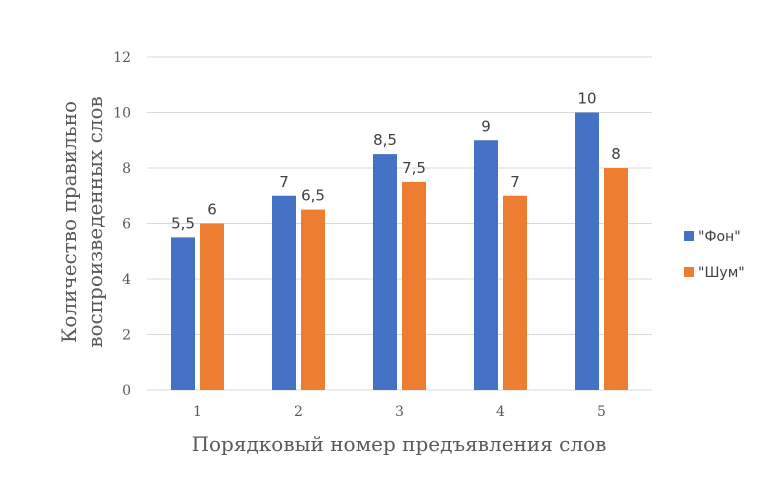 The width and height of the screenshot is (782, 497). I want to click on y-tick-label: 2, so click(126, 336).